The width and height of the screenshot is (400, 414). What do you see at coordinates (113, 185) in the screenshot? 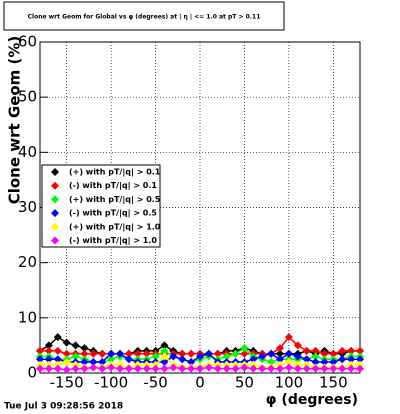
I see `legend-label: (-) with pT/|q| > 0.1` at bounding box center [113, 185].